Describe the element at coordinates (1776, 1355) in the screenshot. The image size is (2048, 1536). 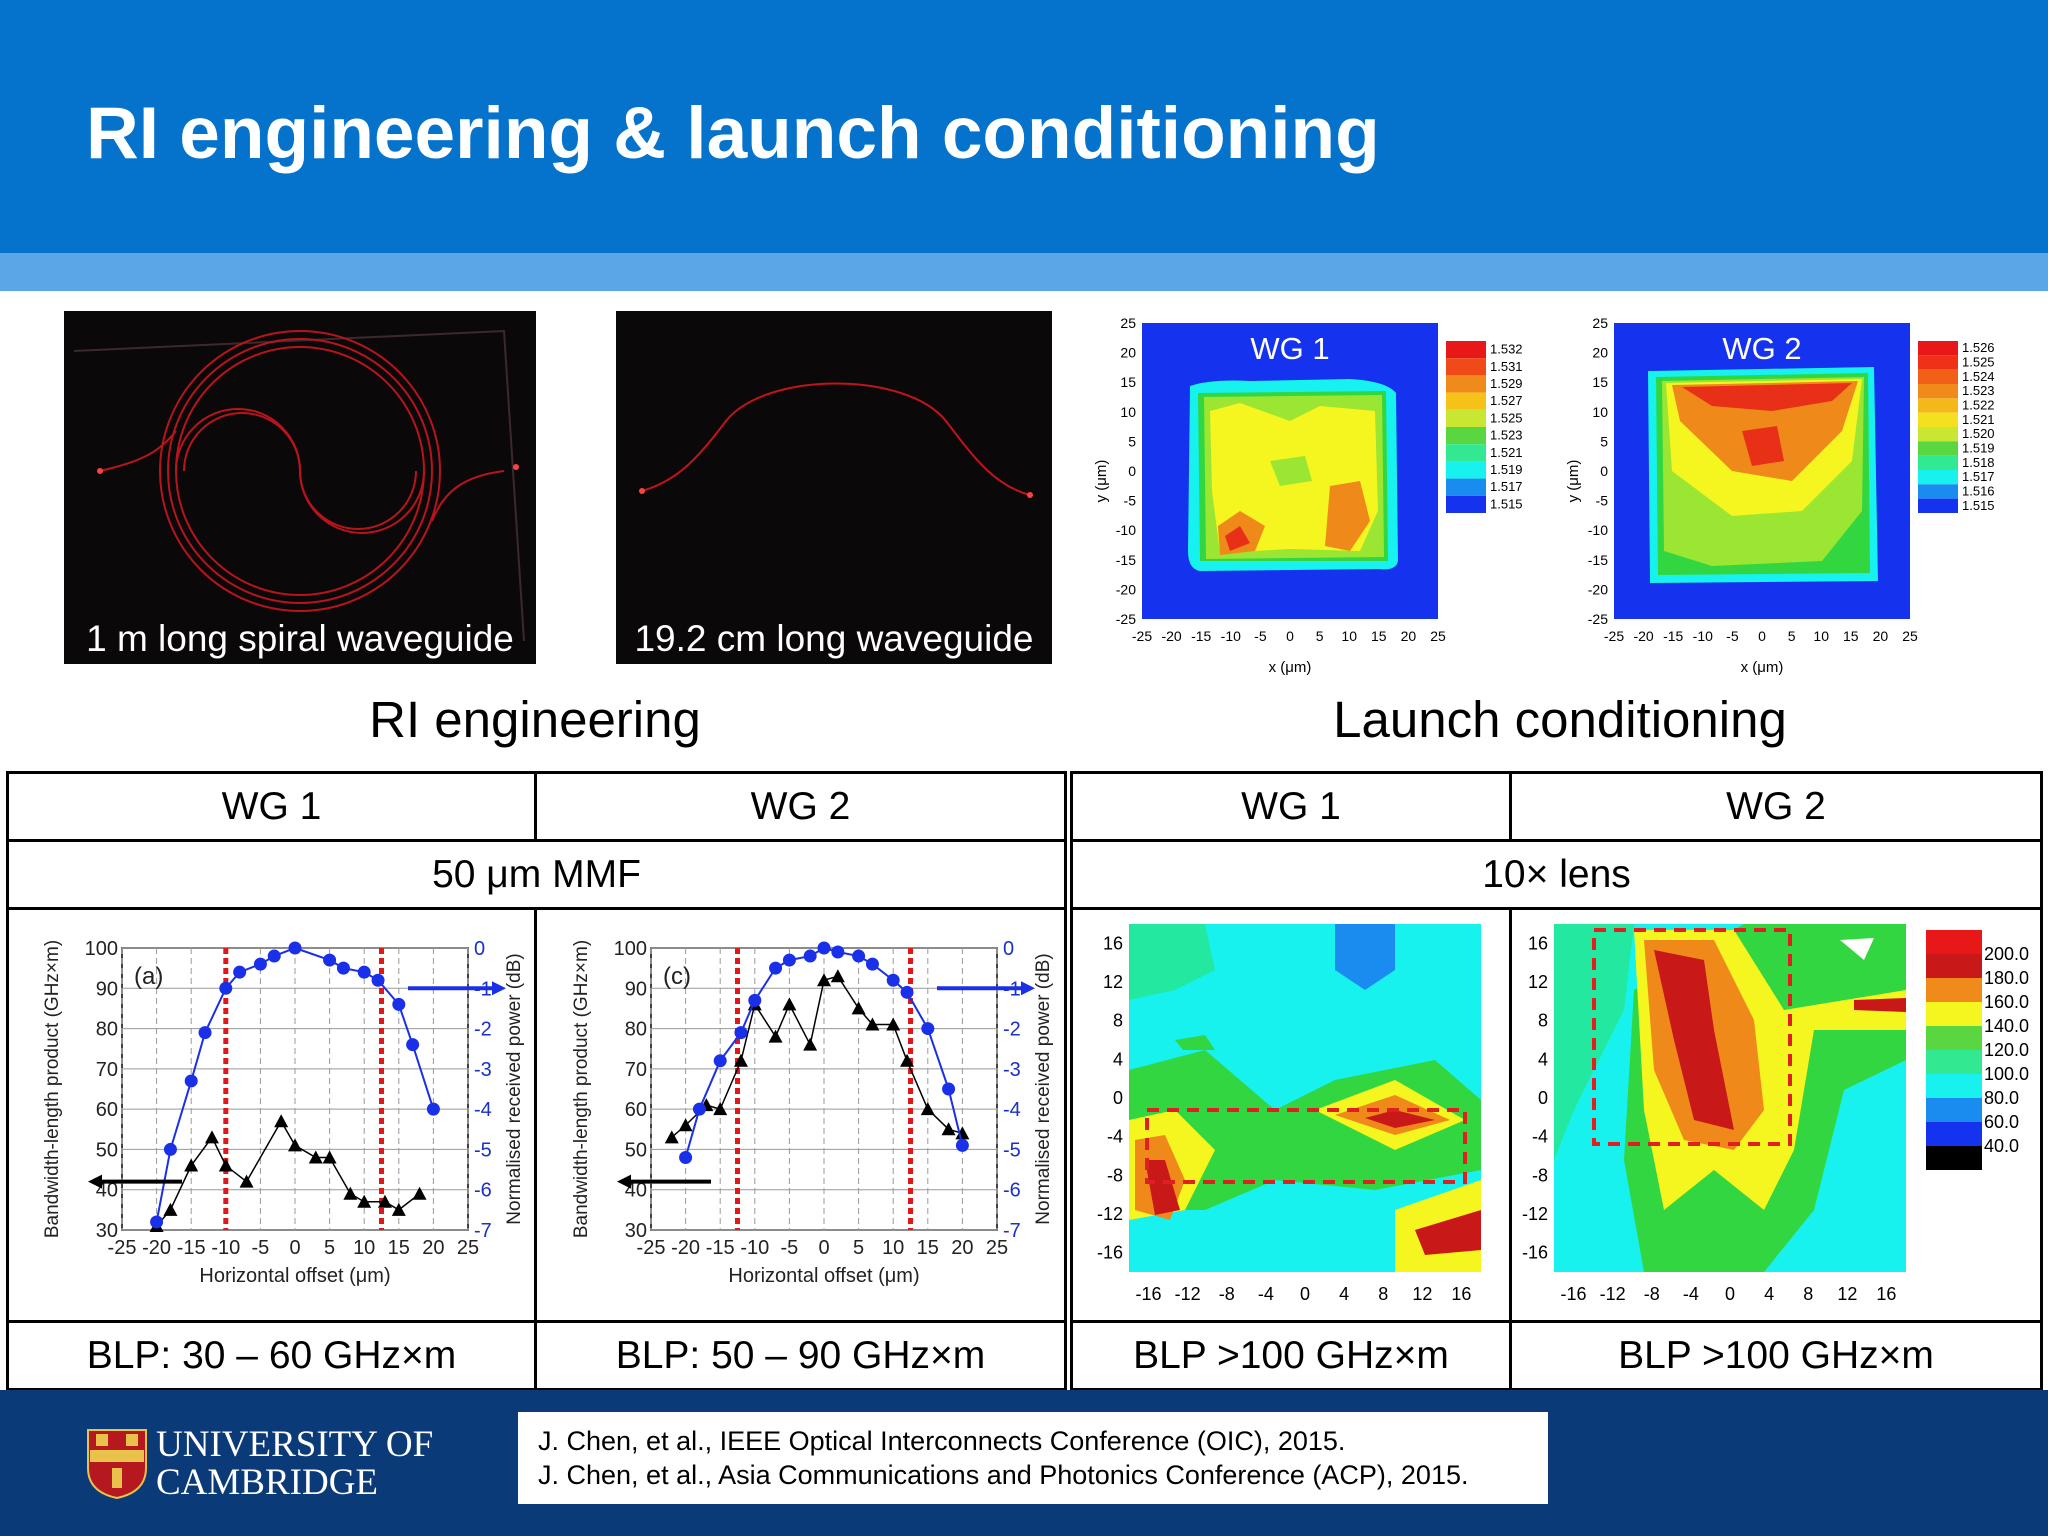
I see `lc-table-blp-wg2: BLP >100 GHz×m` at that location.